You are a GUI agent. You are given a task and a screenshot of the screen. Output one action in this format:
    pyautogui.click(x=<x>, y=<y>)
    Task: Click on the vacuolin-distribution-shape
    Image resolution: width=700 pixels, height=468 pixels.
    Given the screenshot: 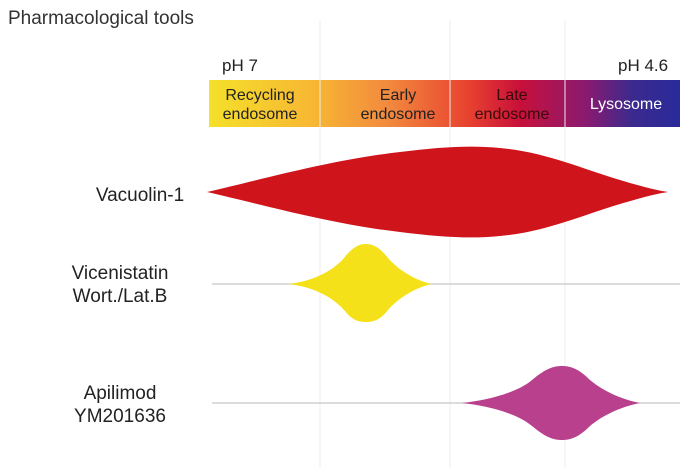 What is the action you would take?
    pyautogui.click(x=437, y=192)
    